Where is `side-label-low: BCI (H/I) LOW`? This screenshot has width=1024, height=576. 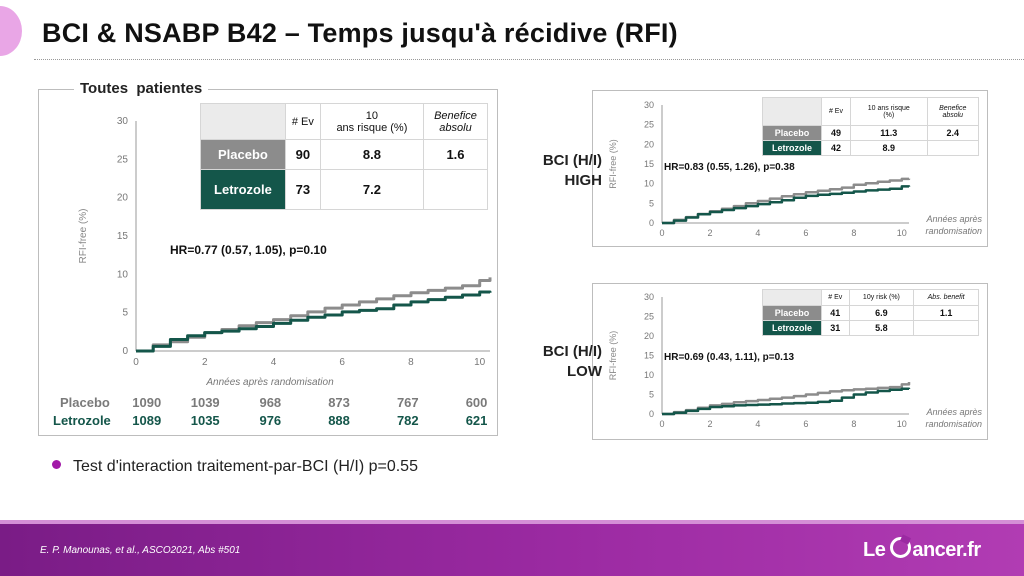
side-label-low: BCI (H/I) LOW is located at coordinates (567, 362).